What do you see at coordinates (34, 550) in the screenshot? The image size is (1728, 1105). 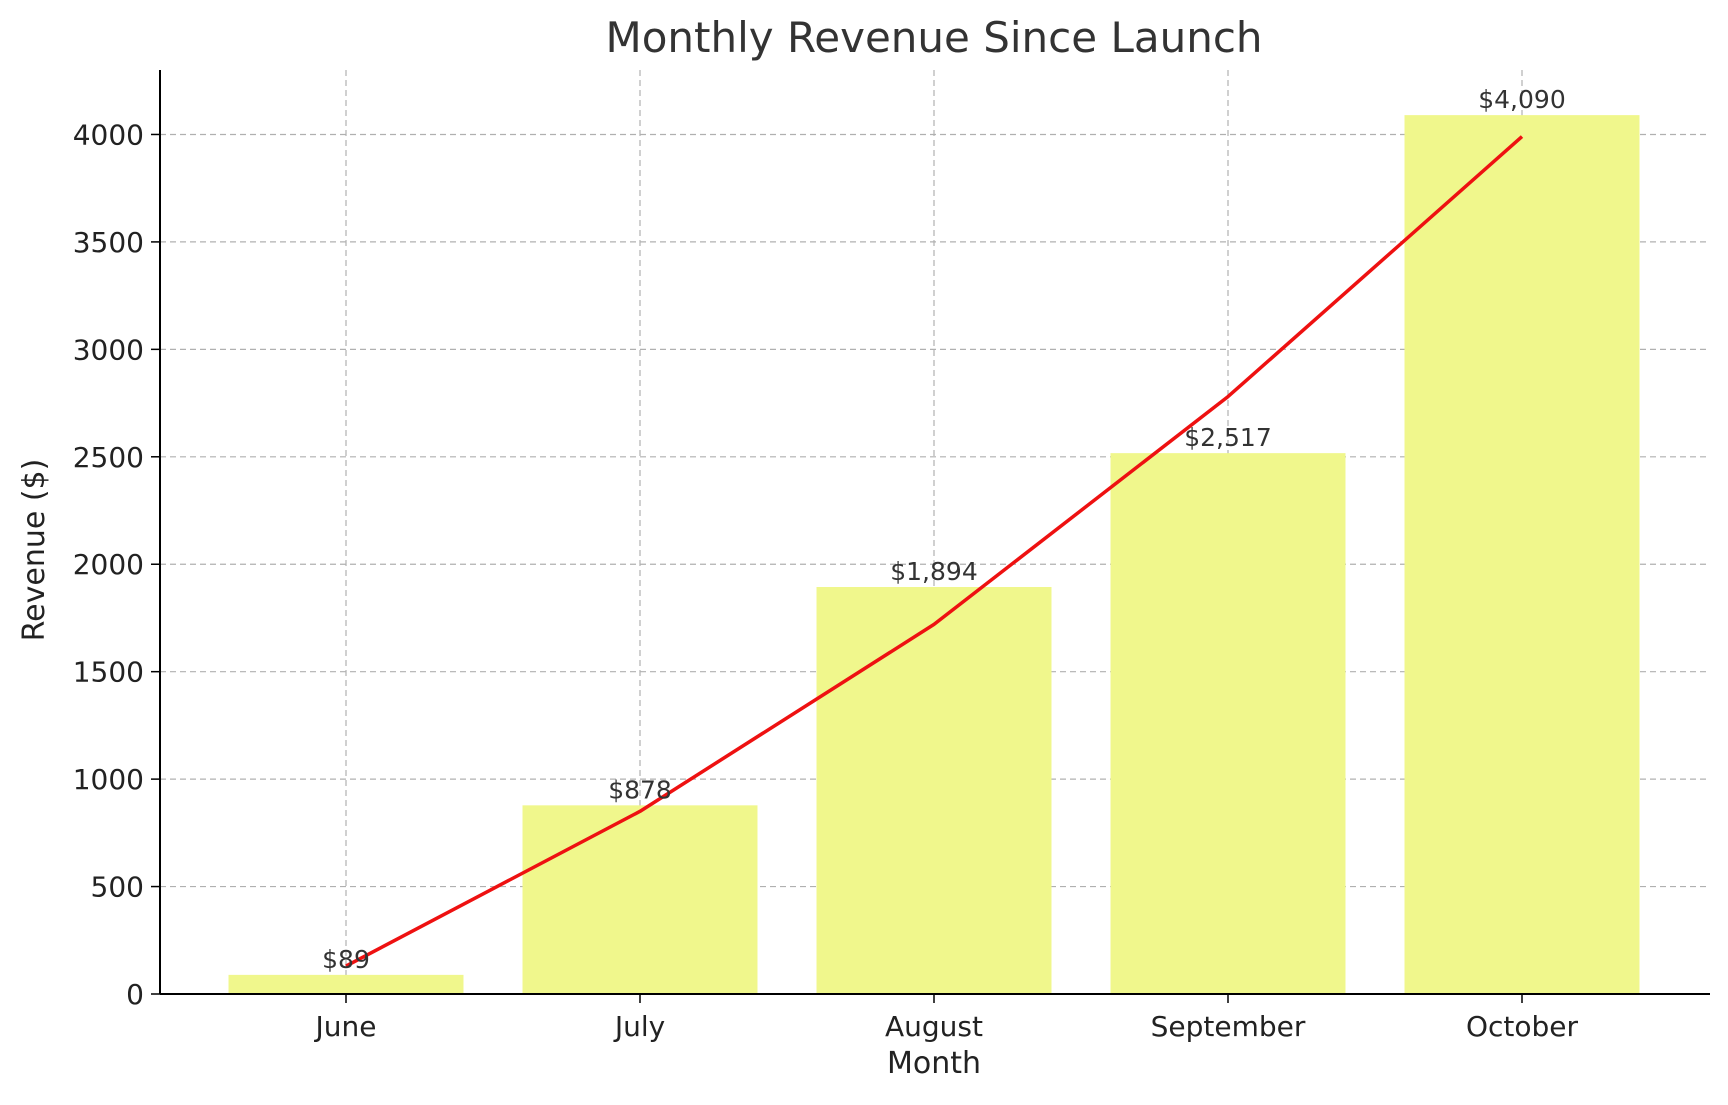 I see `y-axis-label: Revenue ($)` at bounding box center [34, 550].